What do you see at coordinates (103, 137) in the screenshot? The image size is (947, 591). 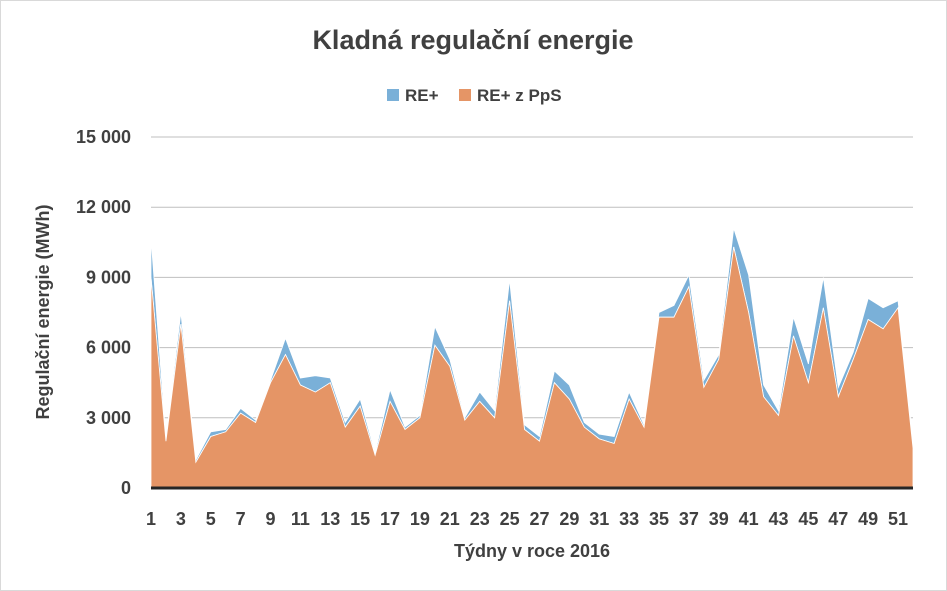 I see `y-tick-label: 15 000` at bounding box center [103, 137].